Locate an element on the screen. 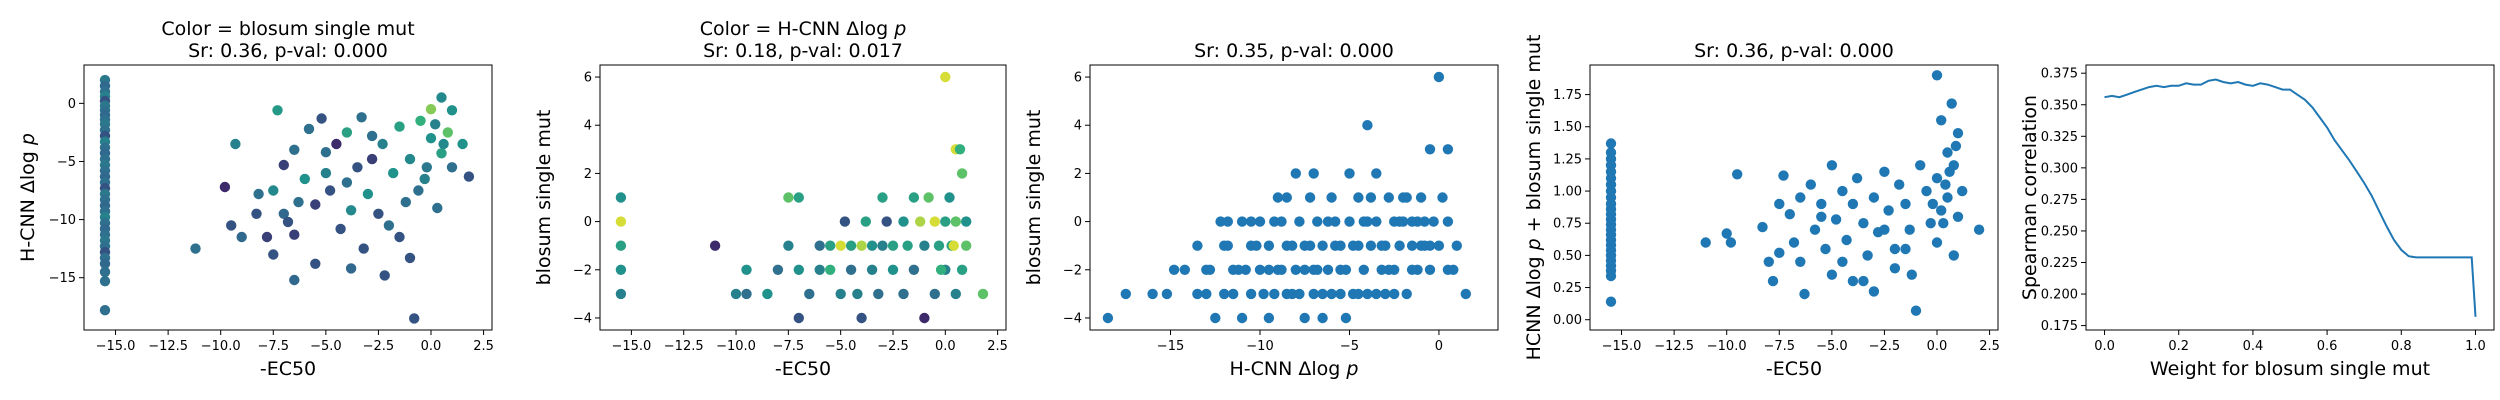  x-axis-label: H-CNN Δlog p is located at coordinates (1294, 369).